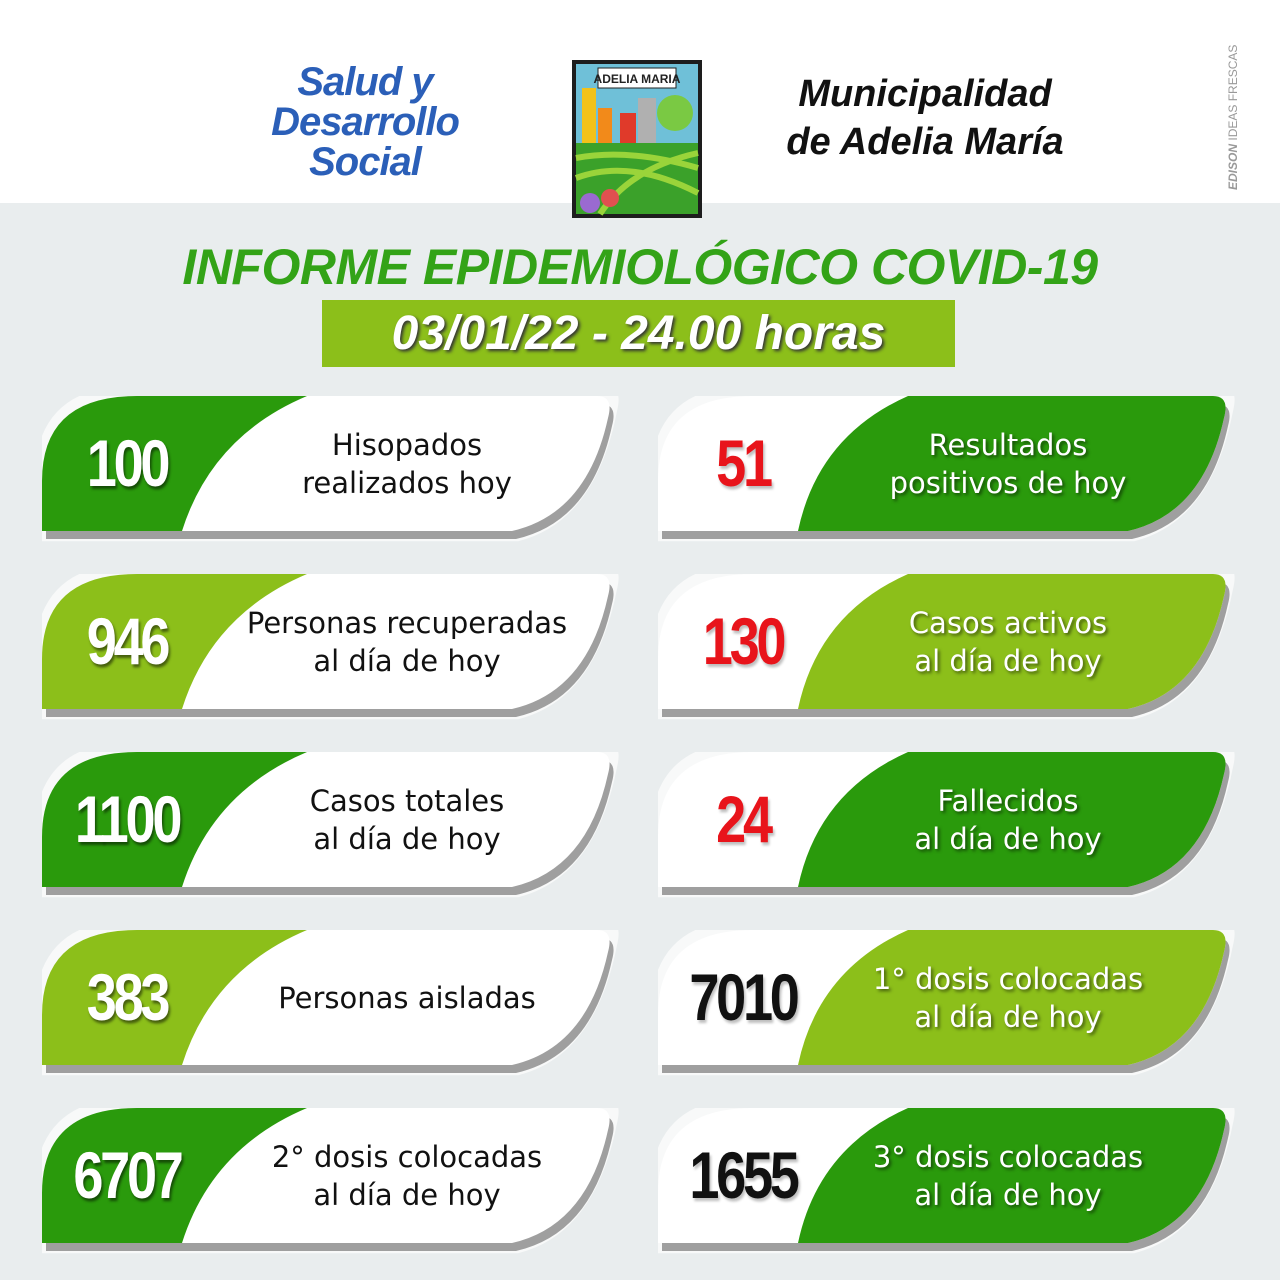  Describe the element at coordinates (1008, 1156) in the screenshot. I see `stat-label-line: 3° dosis colocadas` at that location.